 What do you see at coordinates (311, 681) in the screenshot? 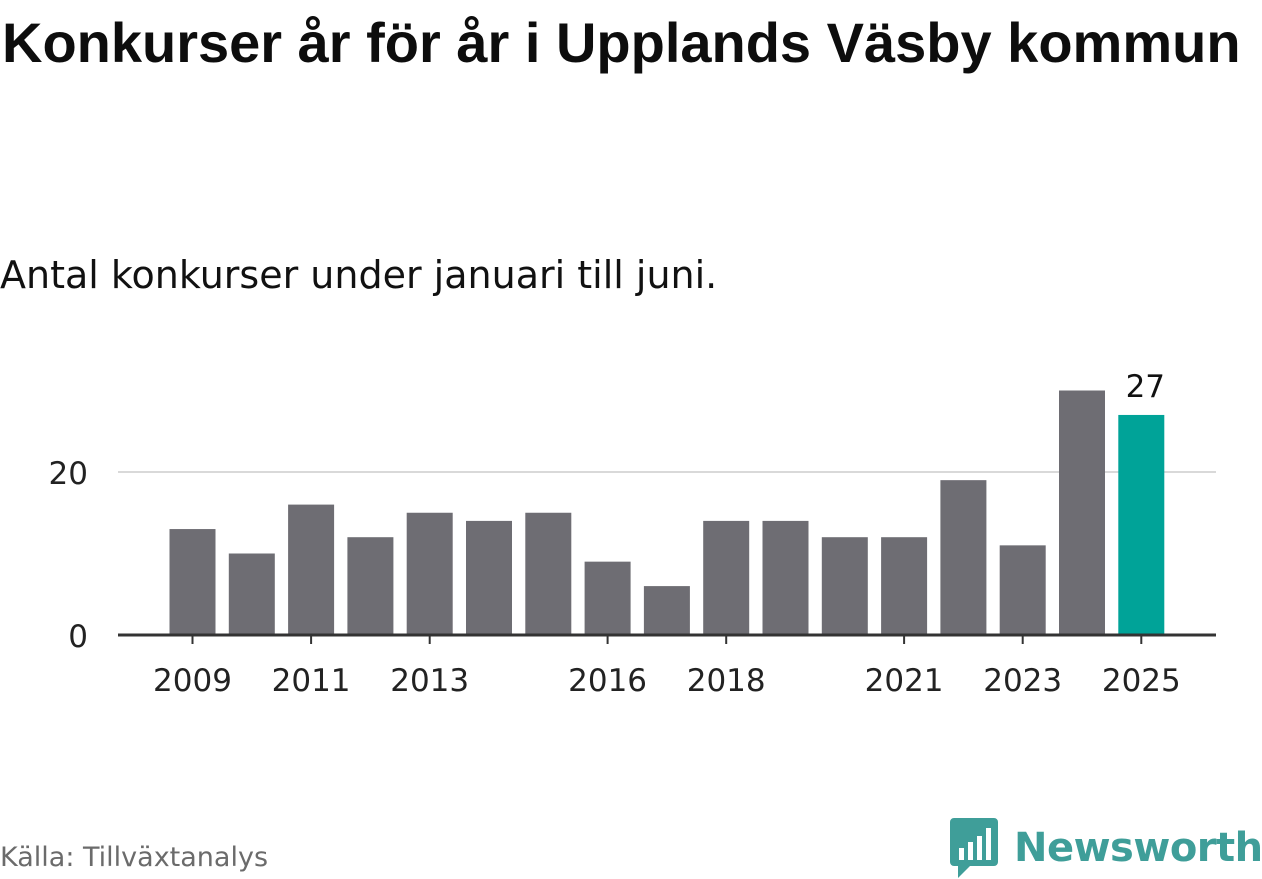
I see `x-tick-label: 2011` at bounding box center [311, 681].